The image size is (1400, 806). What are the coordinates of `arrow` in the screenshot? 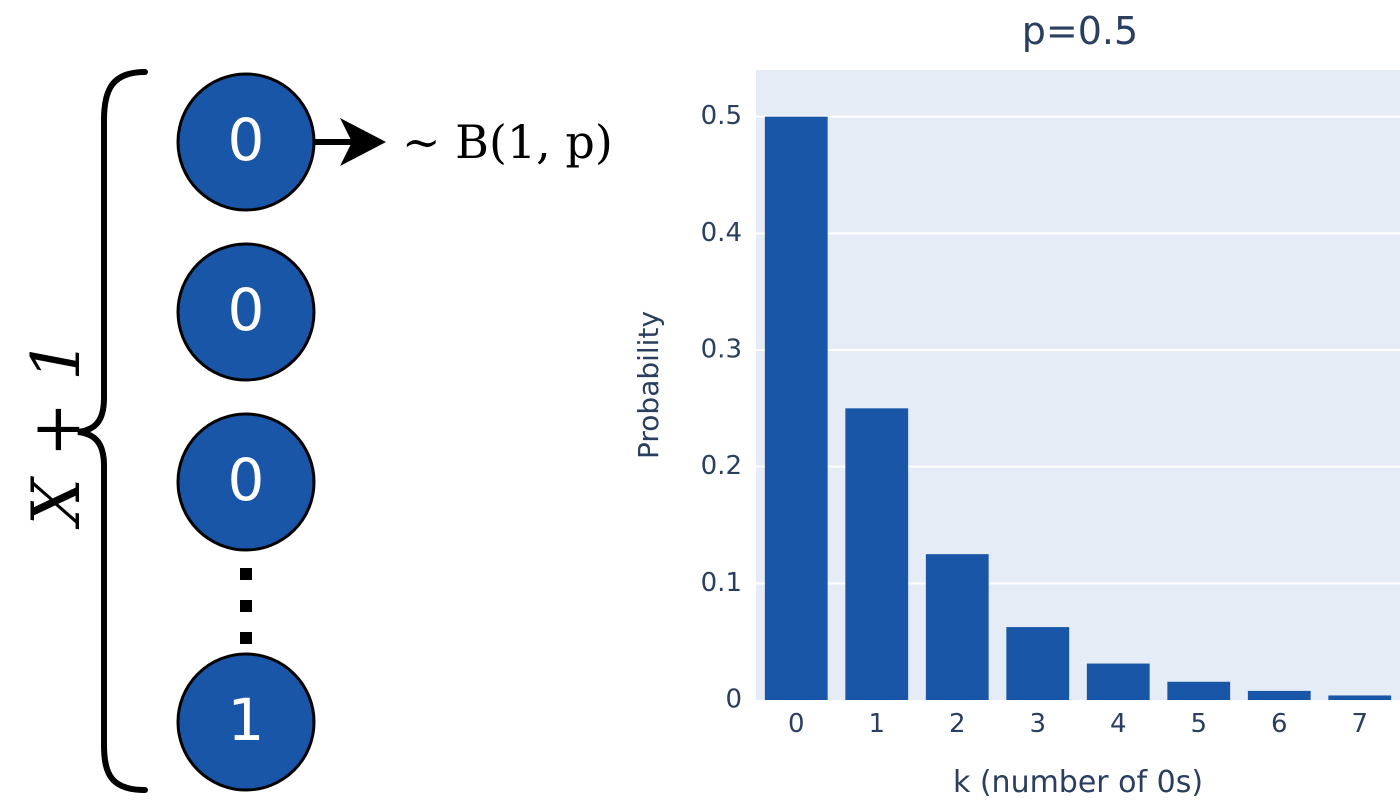 It's located at (350, 142).